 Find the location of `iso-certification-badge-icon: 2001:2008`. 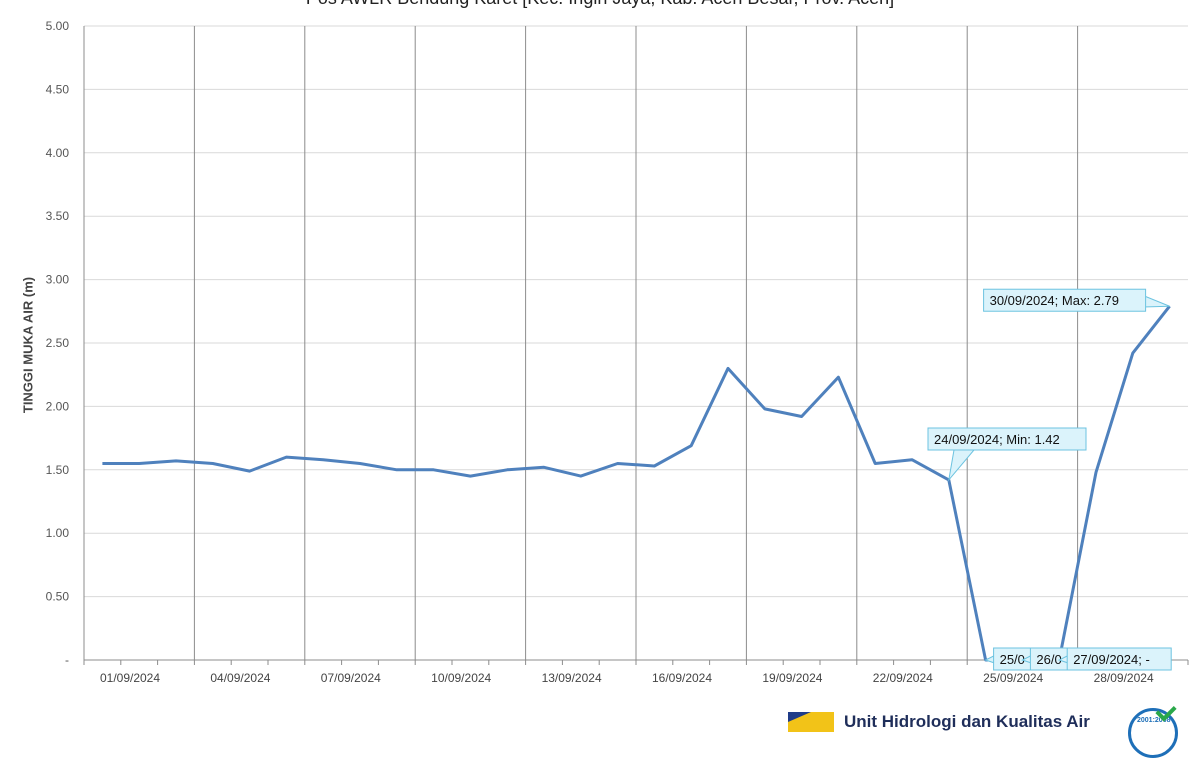

iso-certification-badge-icon: 2001:2008 is located at coordinates (1153, 733).